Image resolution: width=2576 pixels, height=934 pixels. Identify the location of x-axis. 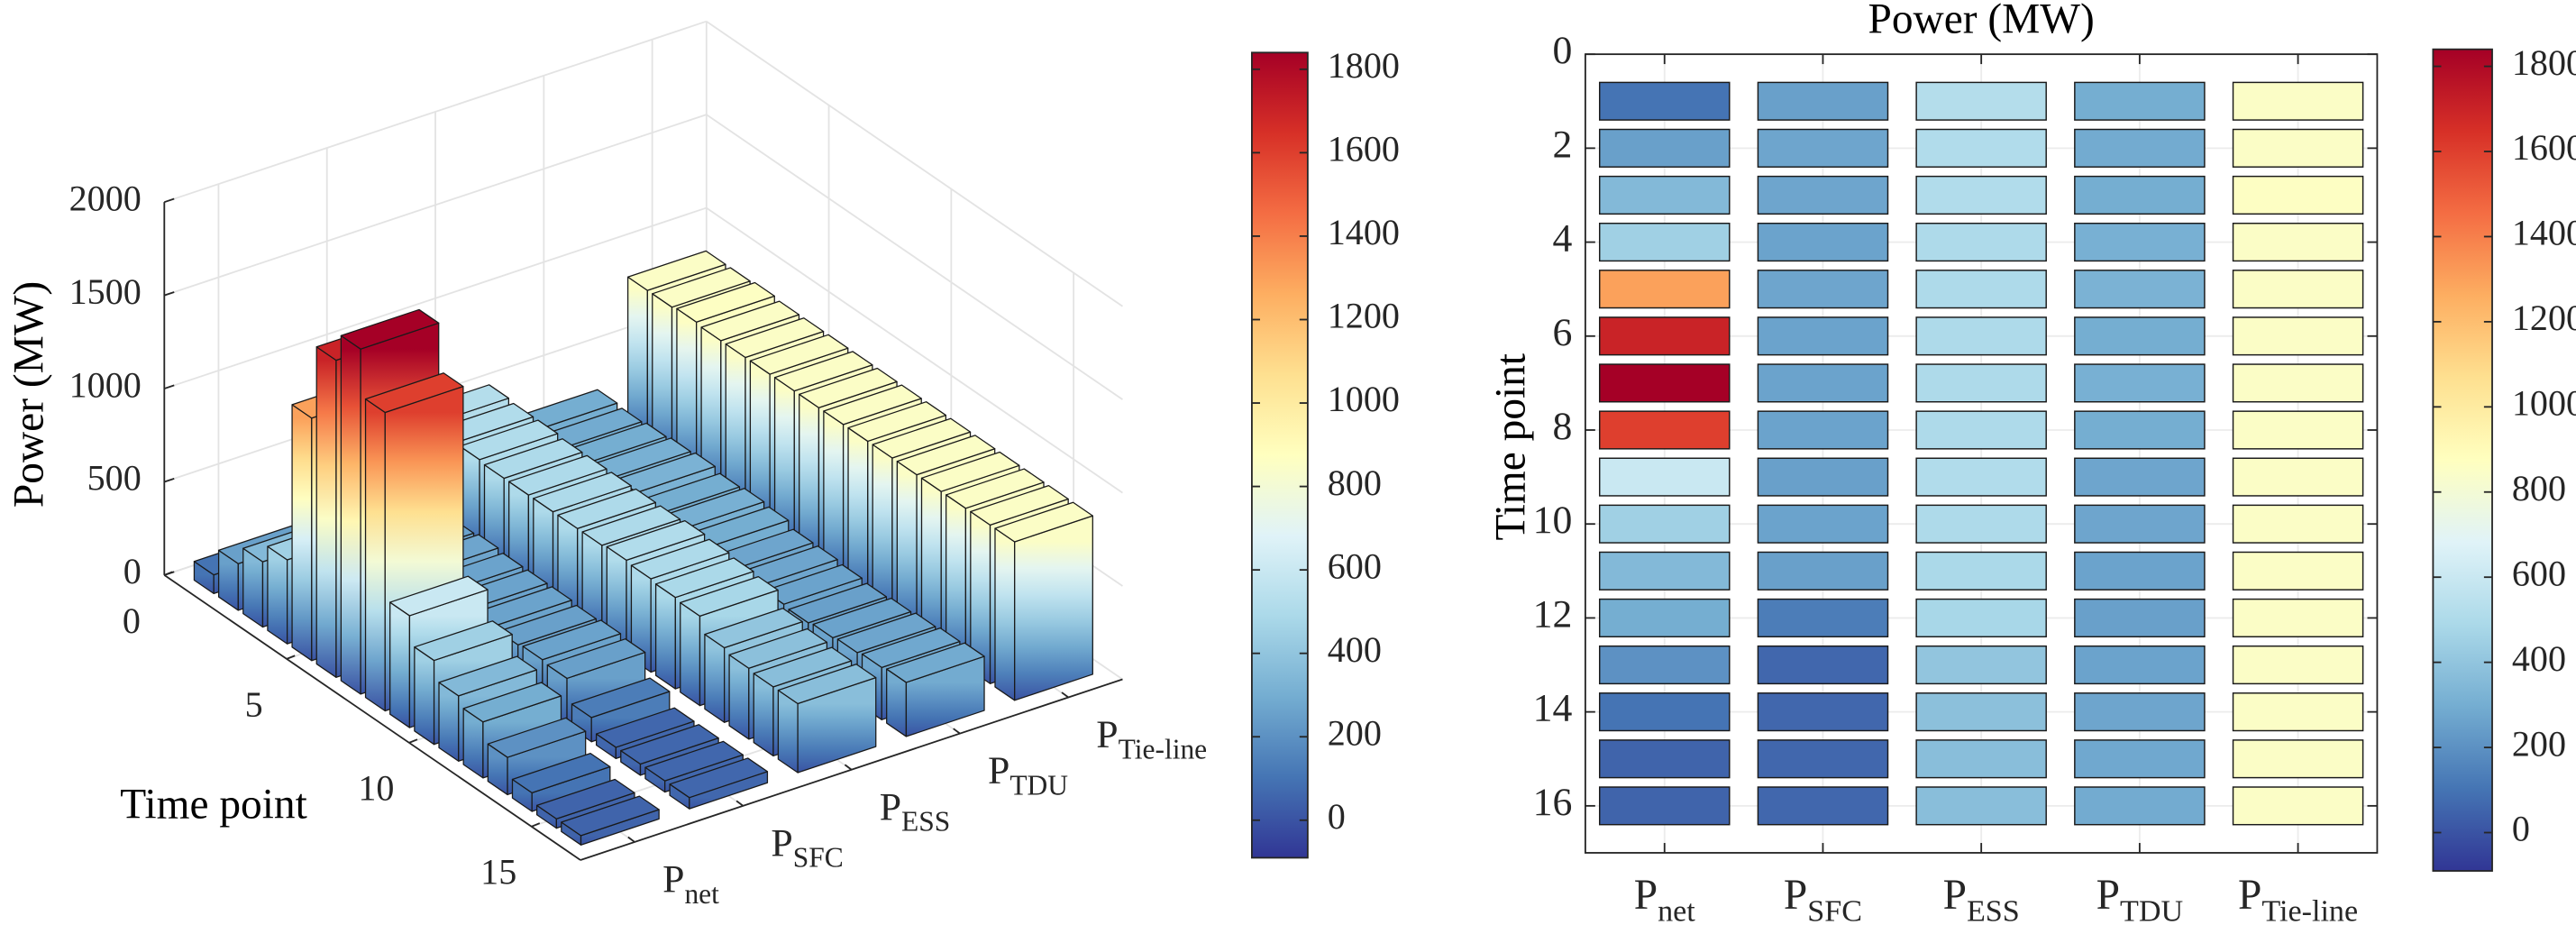
(372, 717).